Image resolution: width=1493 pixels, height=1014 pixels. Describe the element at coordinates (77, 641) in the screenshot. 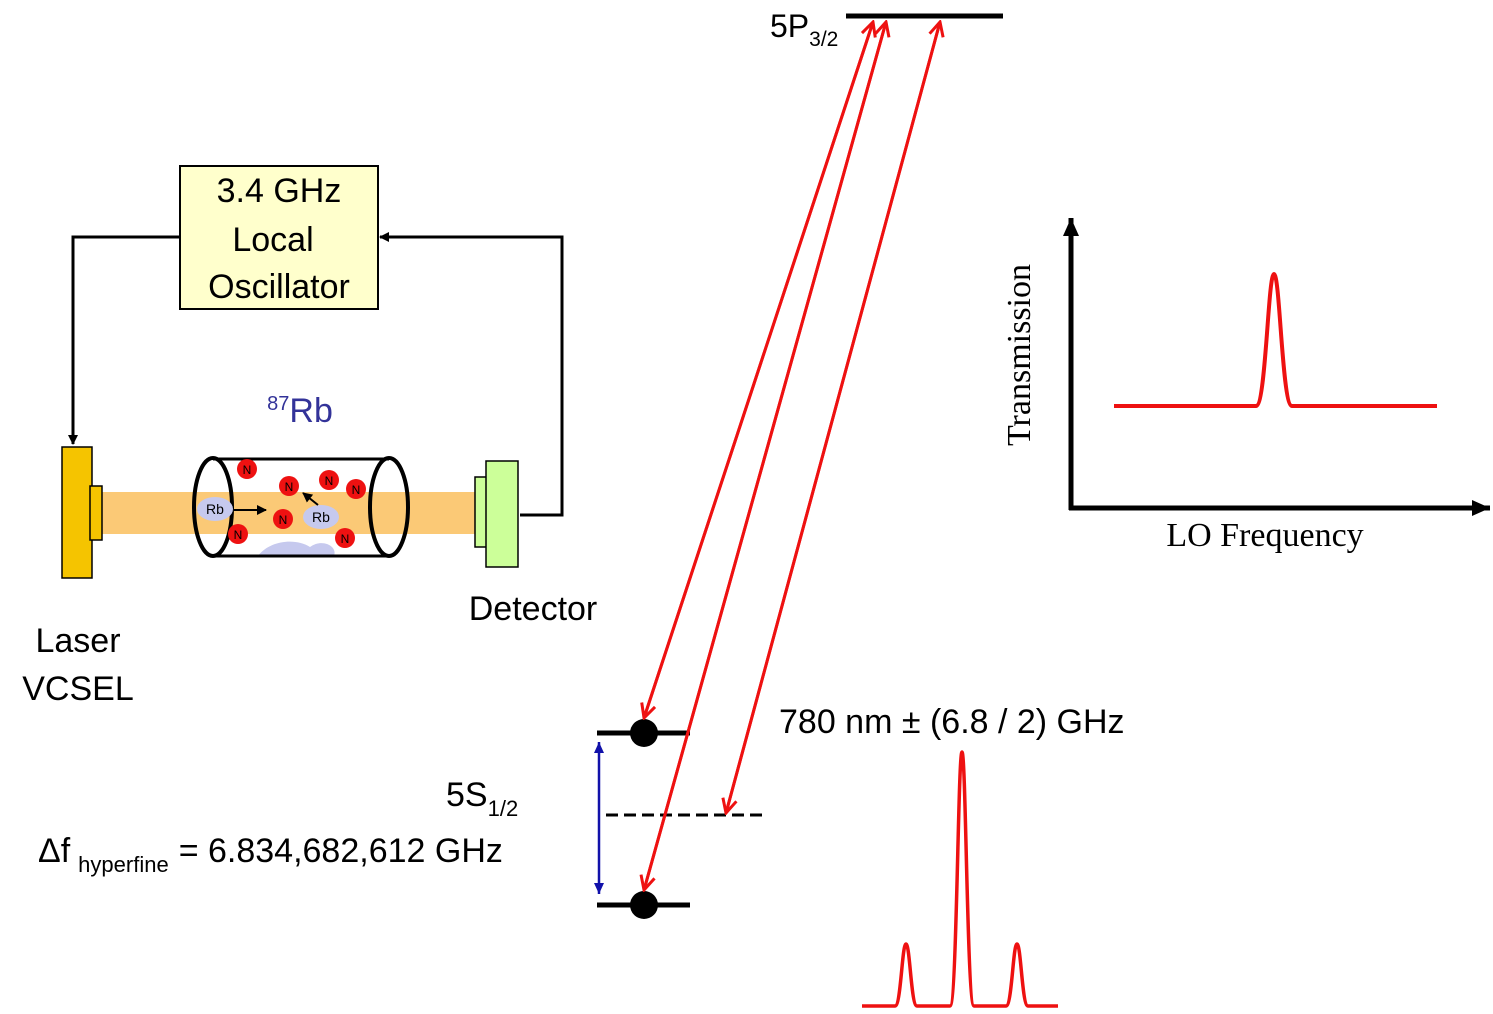

I see `laser-label-line1: Laser` at that location.